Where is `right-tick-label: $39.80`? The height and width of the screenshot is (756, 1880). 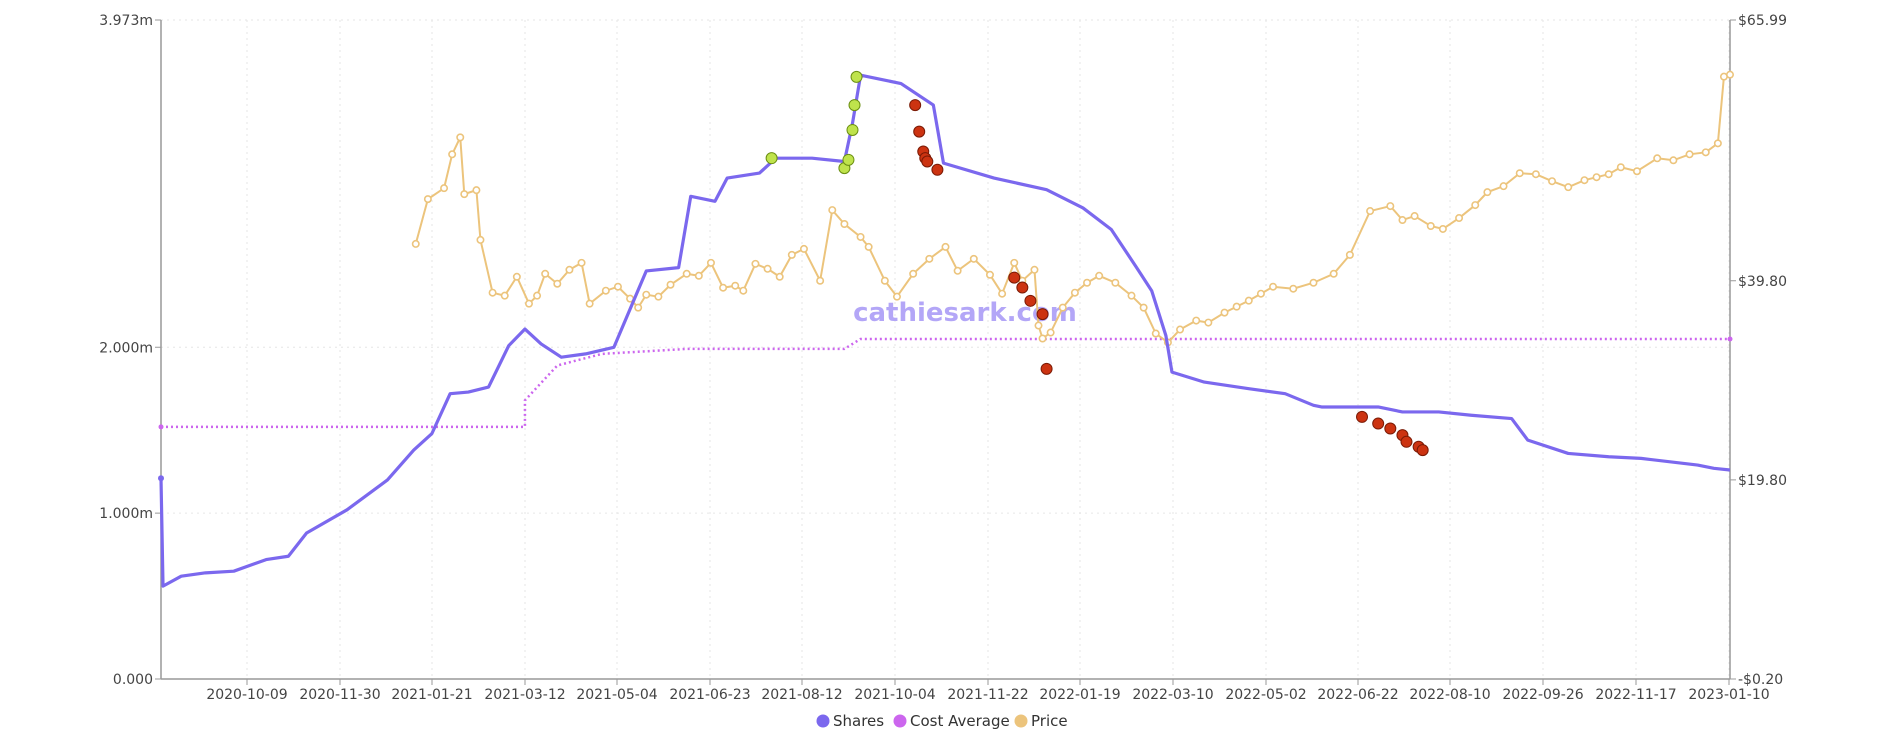
right-tick-label: $39.80 is located at coordinates (1762, 282).